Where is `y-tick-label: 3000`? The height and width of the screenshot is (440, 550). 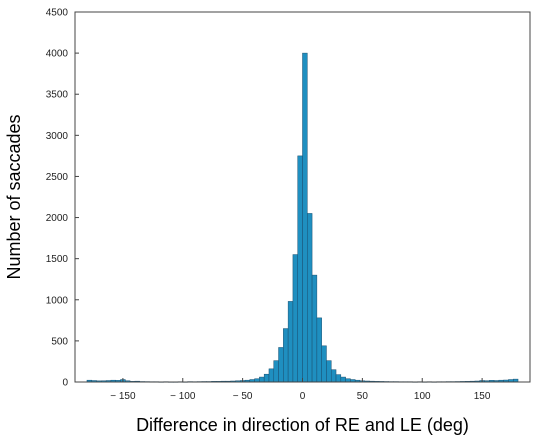 y-tick-label: 3000 is located at coordinates (57, 136).